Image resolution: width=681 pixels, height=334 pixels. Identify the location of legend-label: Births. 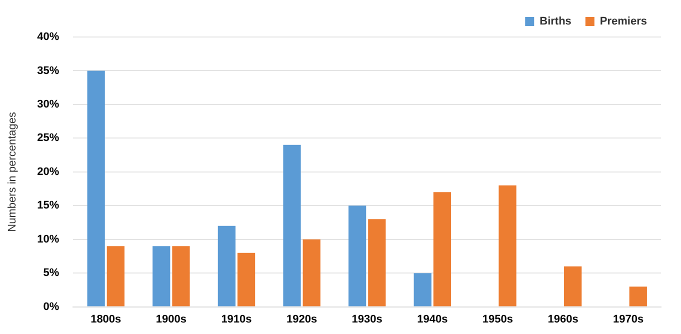
(556, 22).